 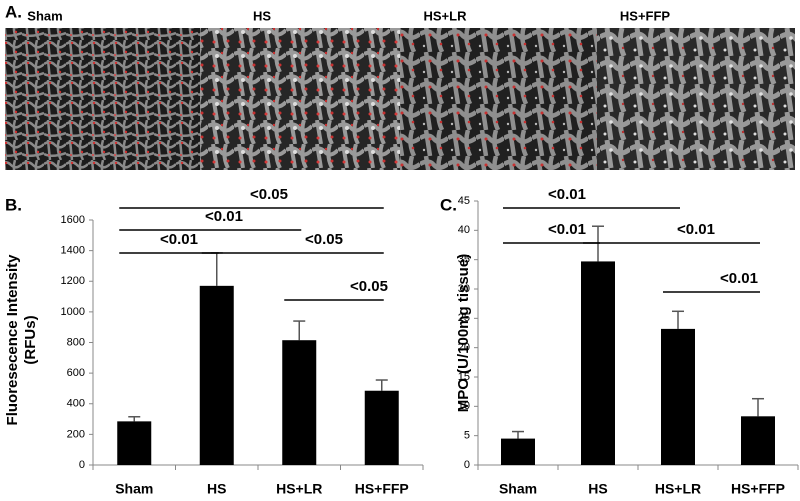 What do you see at coordinates (464, 289) in the screenshot?
I see `y-tick-label: 30` at bounding box center [464, 289].